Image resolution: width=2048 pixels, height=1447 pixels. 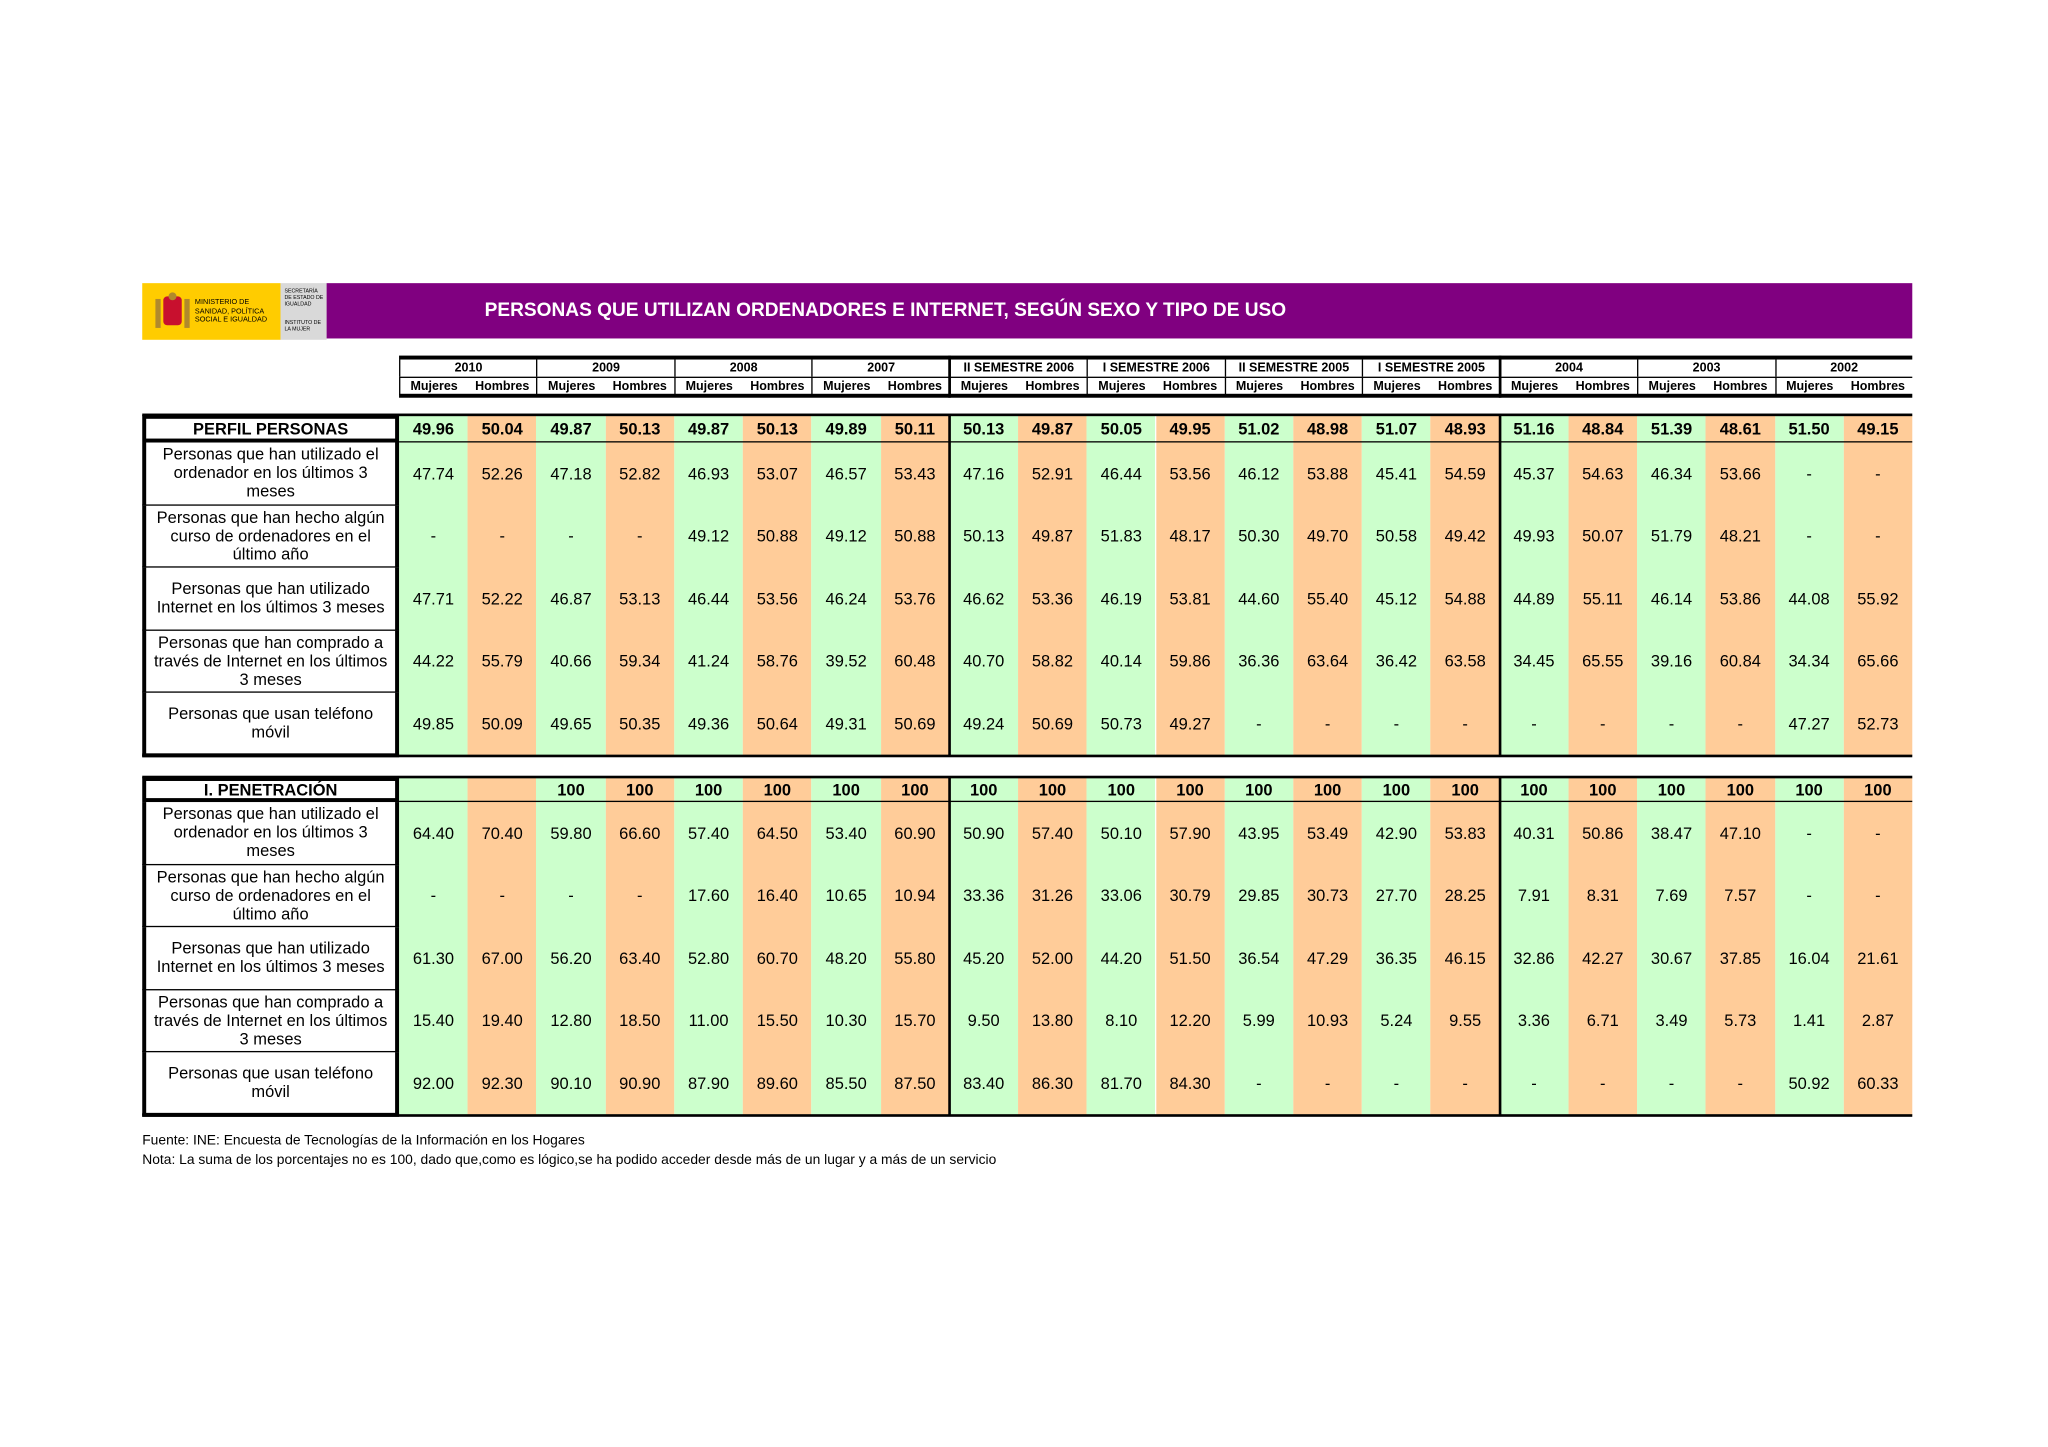 I want to click on data-cell: 47.18, so click(x=571, y=474).